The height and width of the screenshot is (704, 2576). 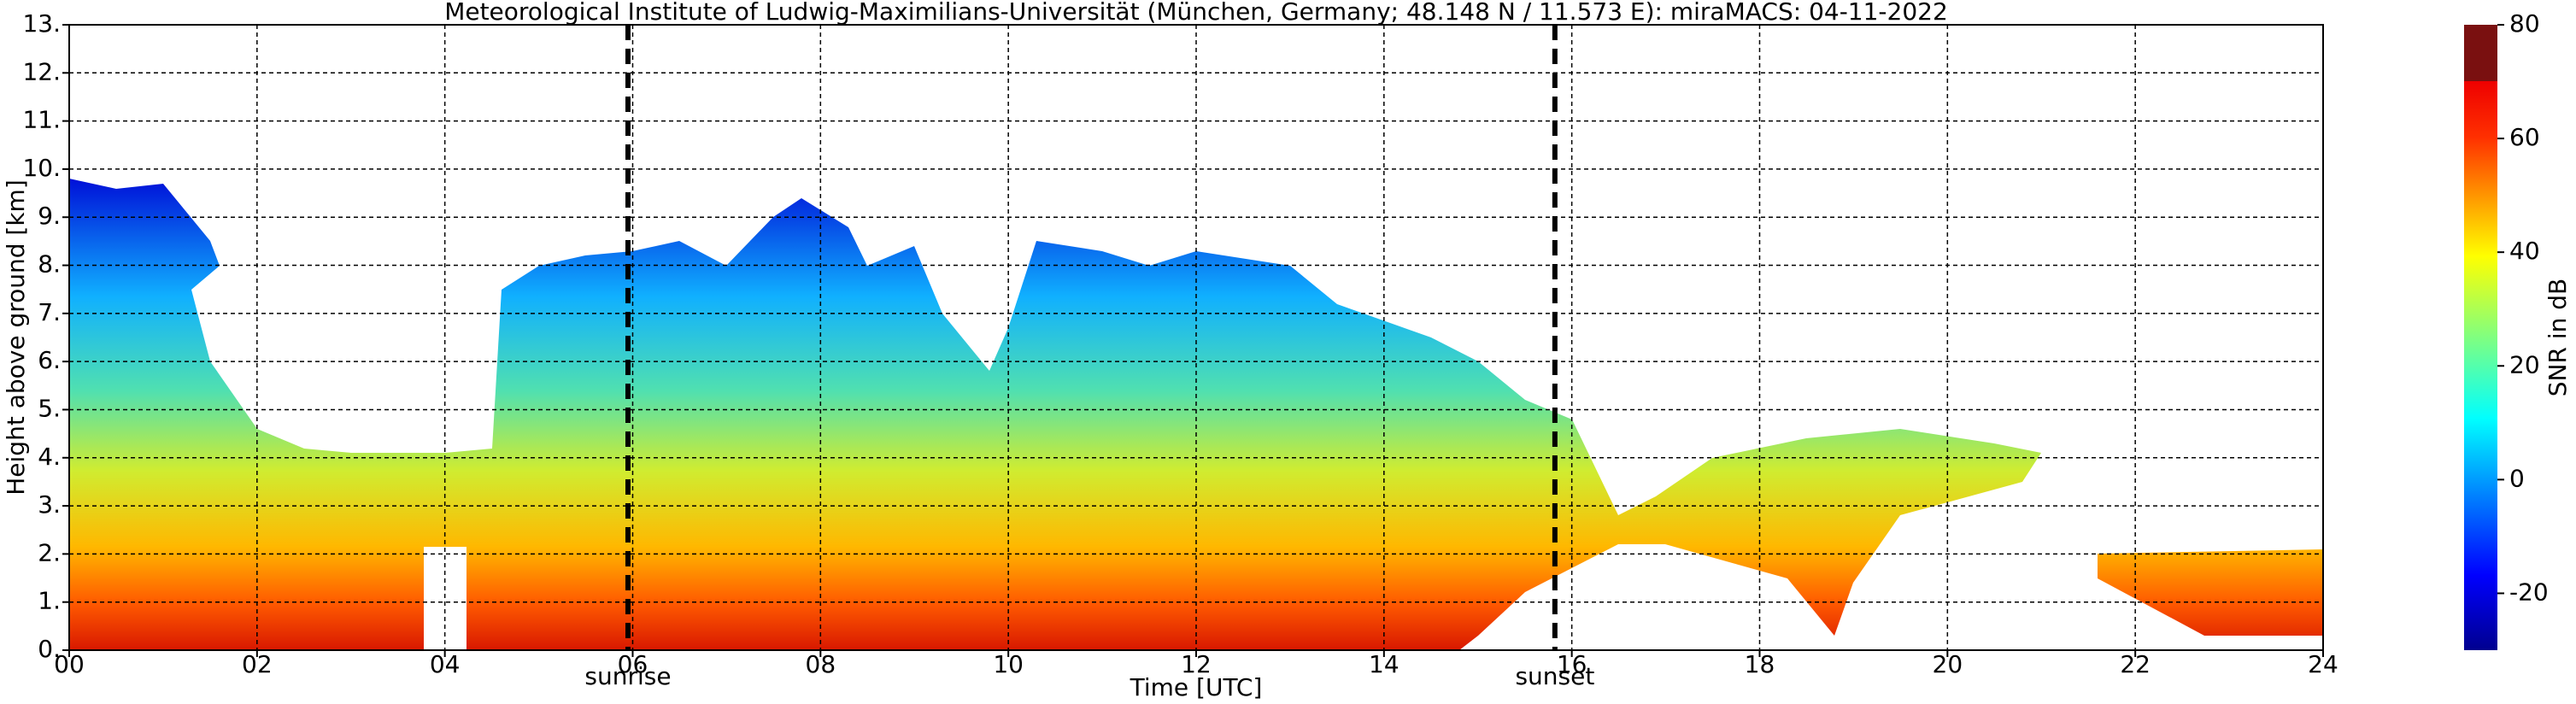 I want to click on y-tick-label: 2., so click(x=49, y=552).